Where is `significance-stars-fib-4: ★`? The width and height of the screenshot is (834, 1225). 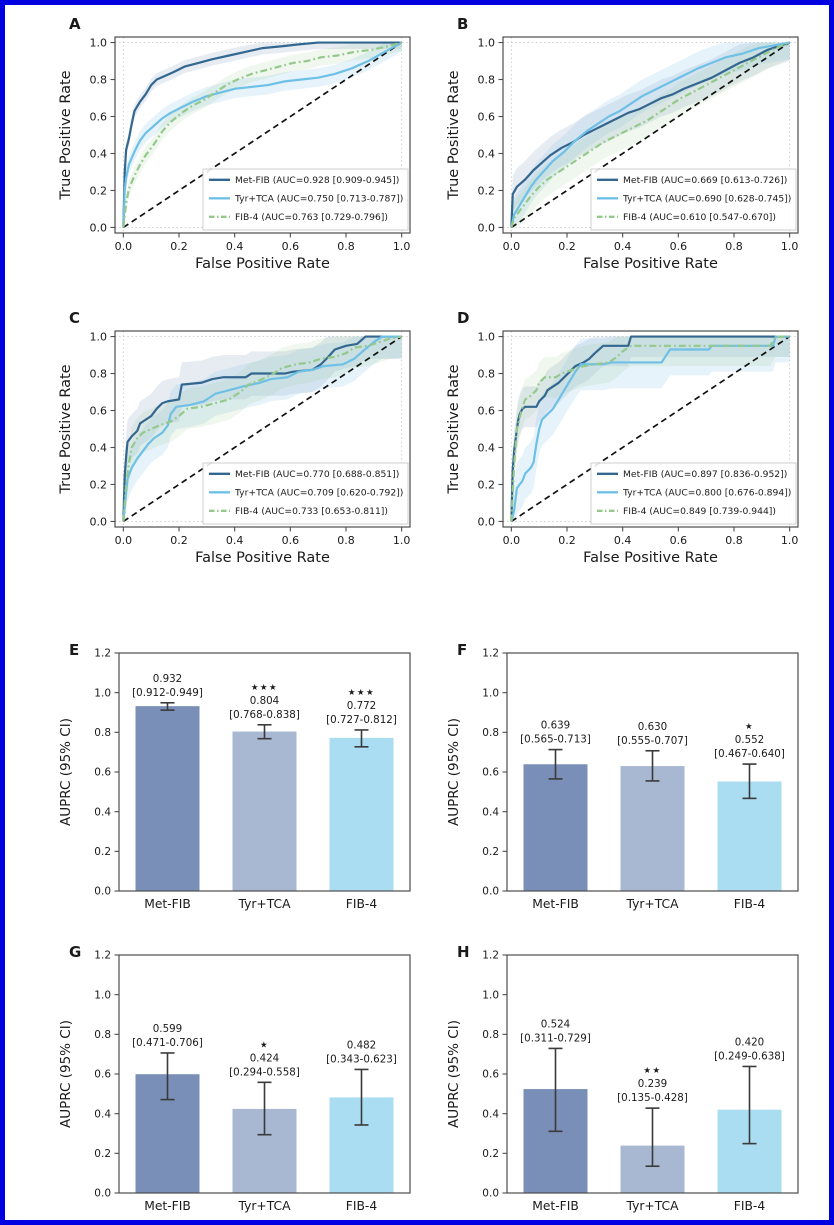 significance-stars-fib-4: ★ is located at coordinates (749, 727).